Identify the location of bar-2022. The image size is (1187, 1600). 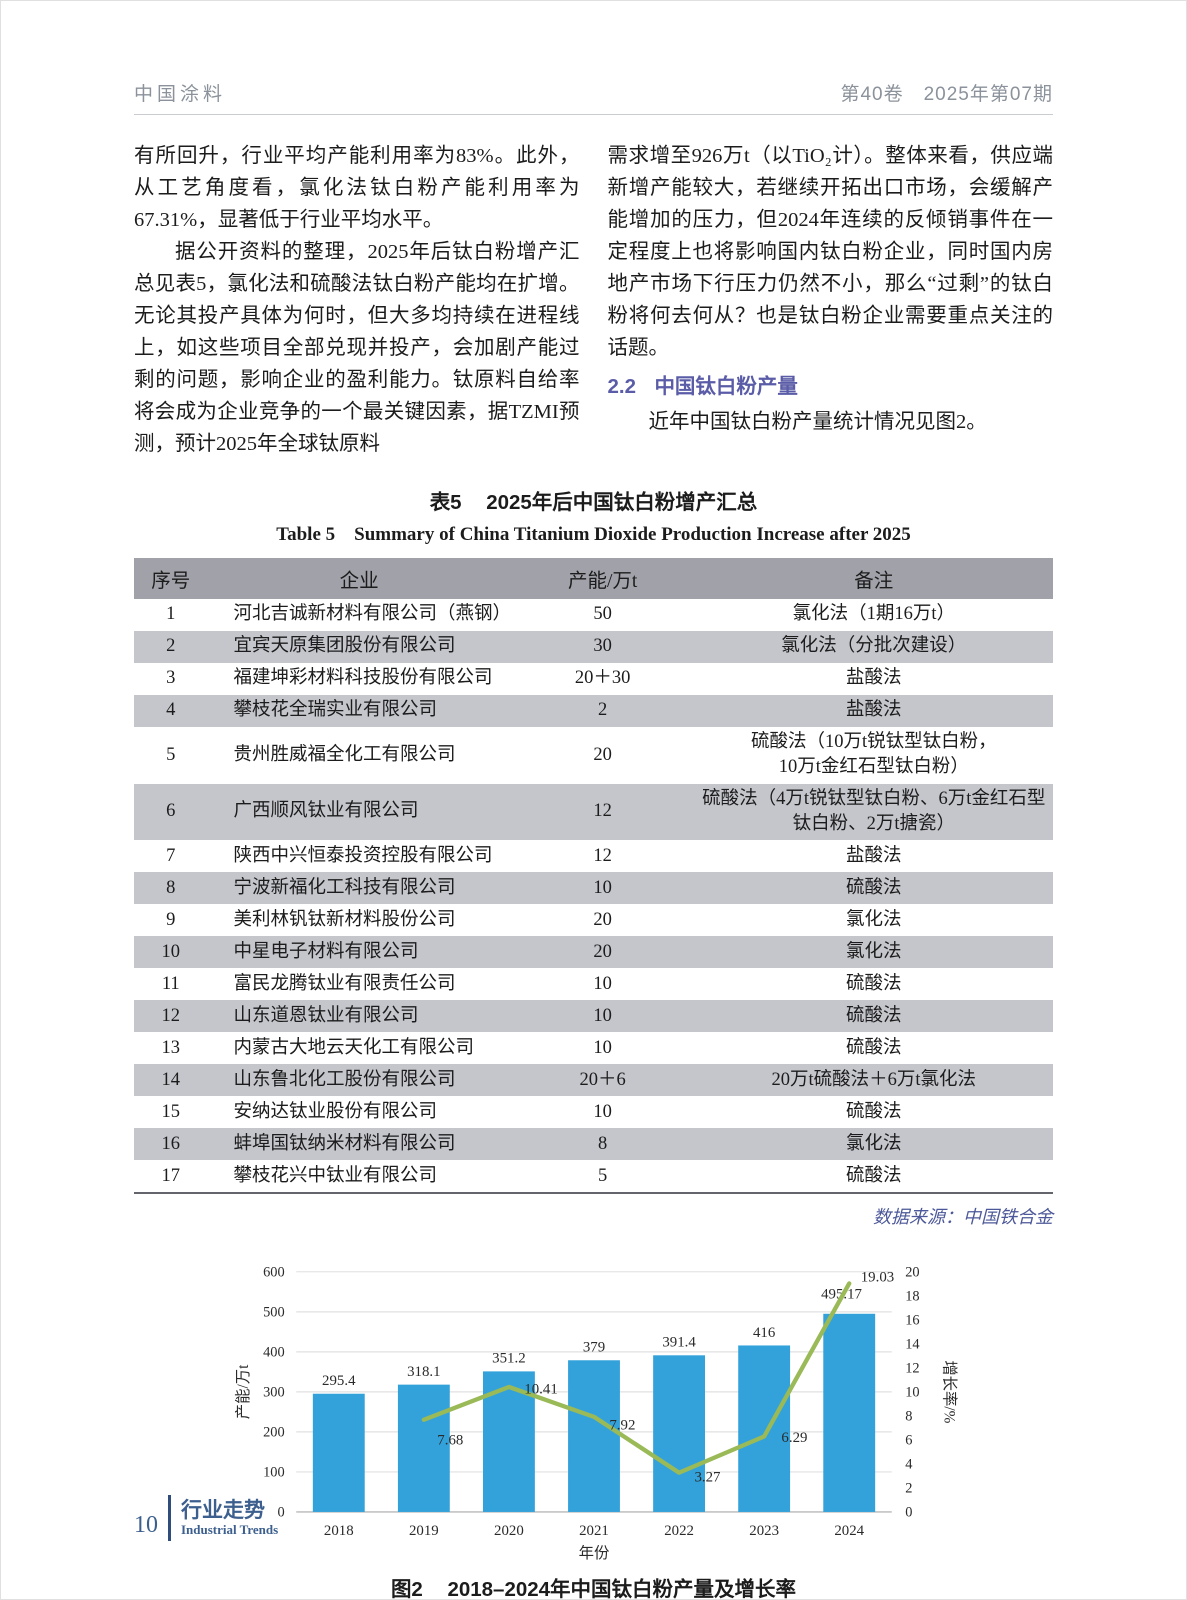
(678, 1434).